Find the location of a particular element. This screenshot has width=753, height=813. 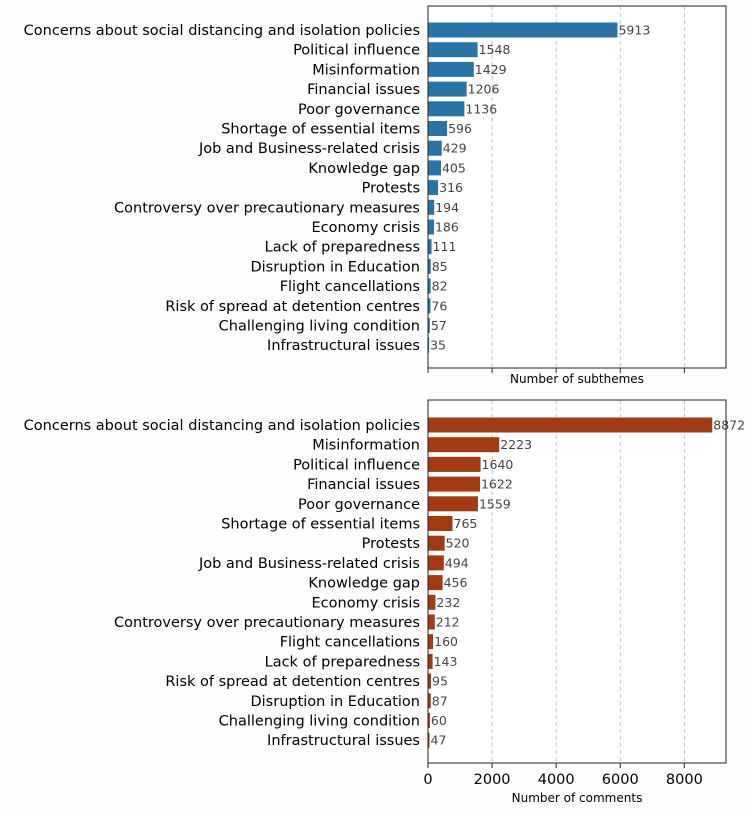

comments-value-label: 1622 is located at coordinates (497, 484).